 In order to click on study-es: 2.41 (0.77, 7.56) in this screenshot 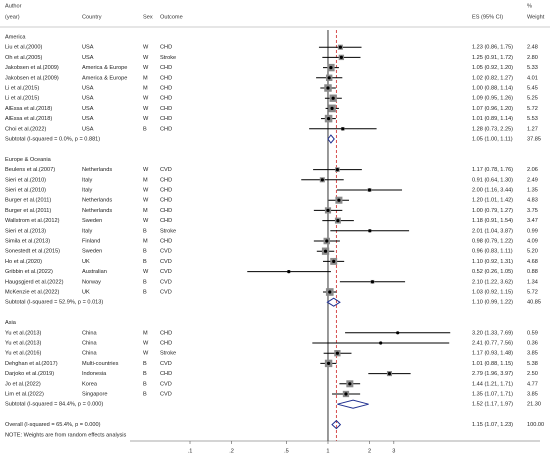, I will do `click(492, 343)`.